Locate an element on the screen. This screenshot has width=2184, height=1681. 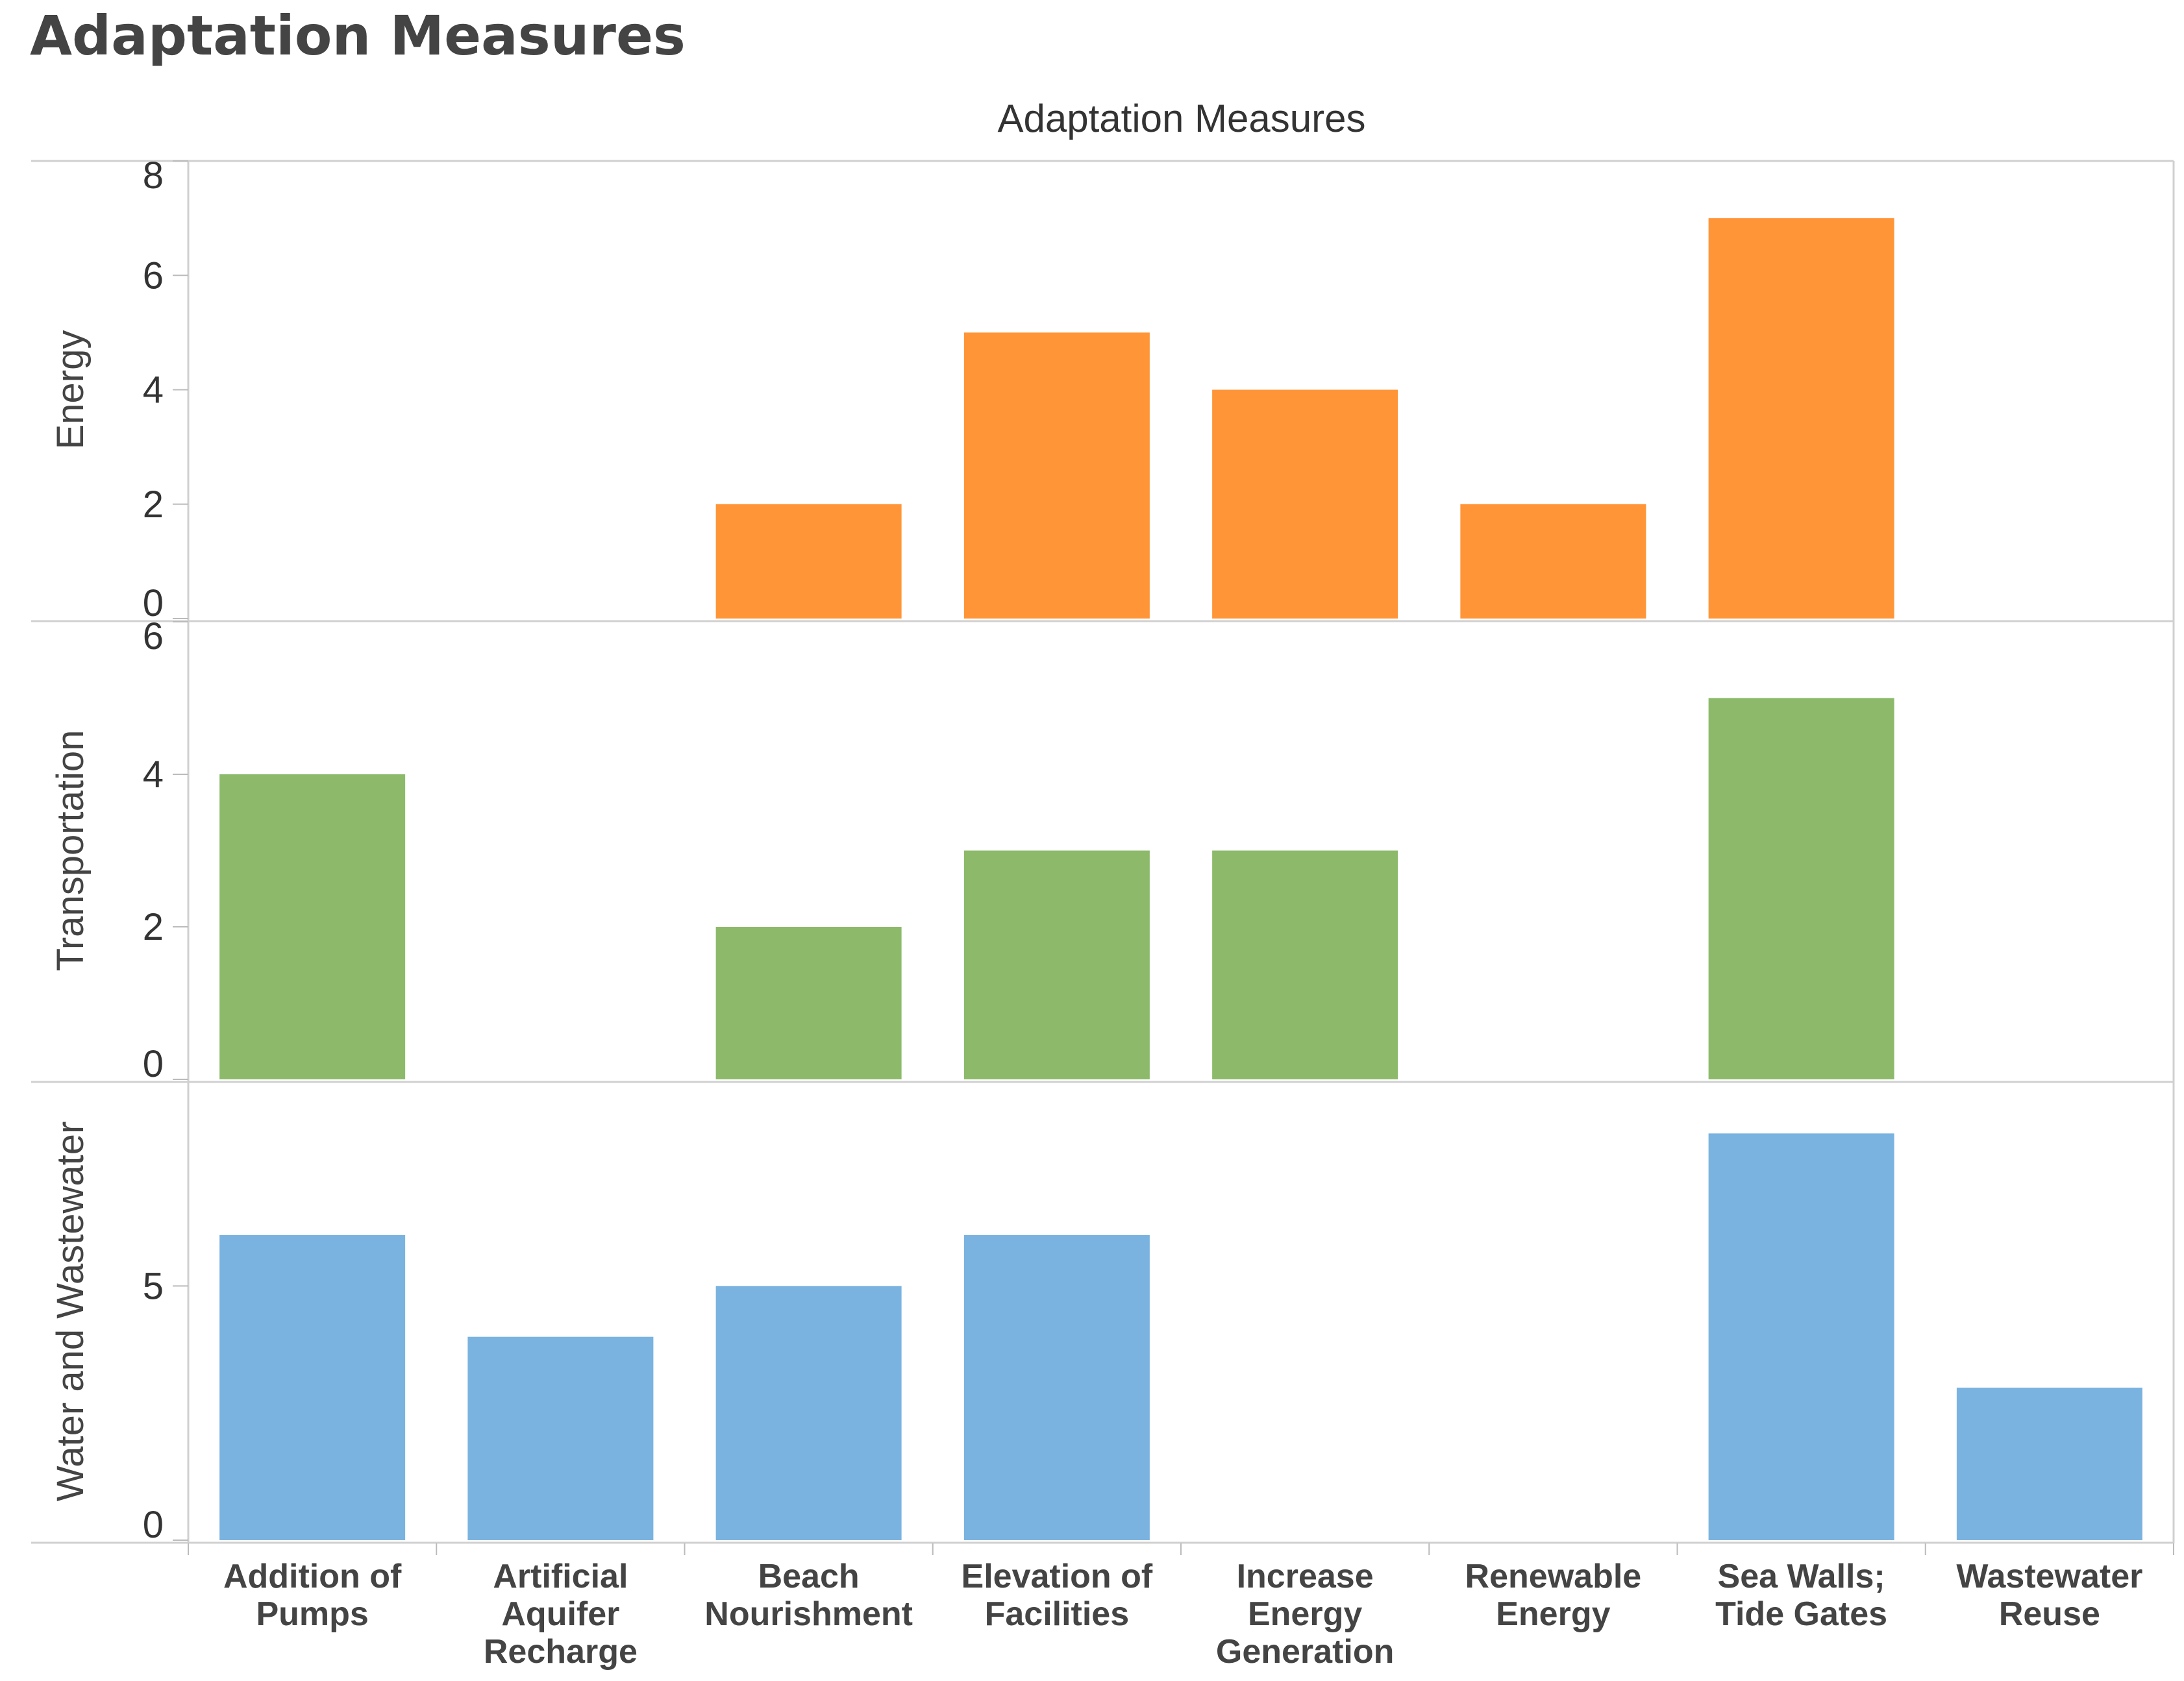
x-tick-label: Elevation of Facilities is located at coordinates (1057, 1595).